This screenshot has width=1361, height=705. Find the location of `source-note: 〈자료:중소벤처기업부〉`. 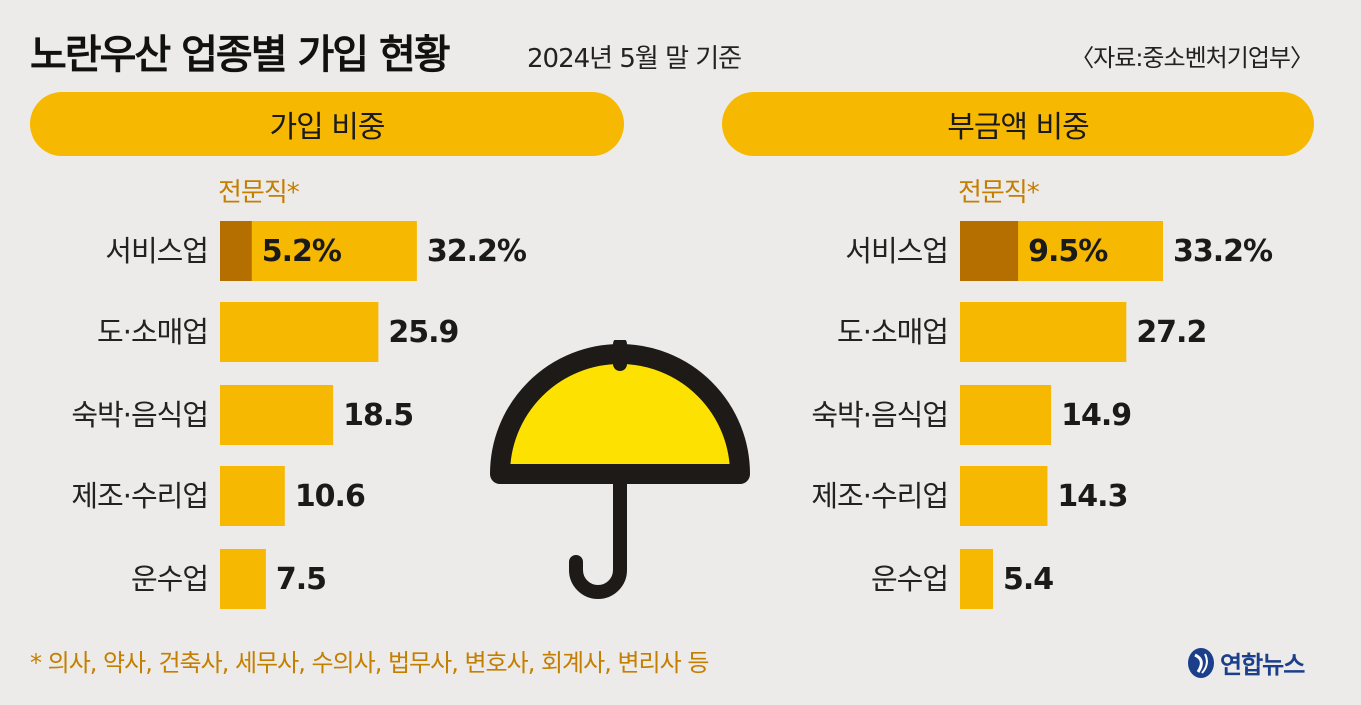

source-note: 〈자료:중소벤처기업부〉 is located at coordinates (1192, 58).